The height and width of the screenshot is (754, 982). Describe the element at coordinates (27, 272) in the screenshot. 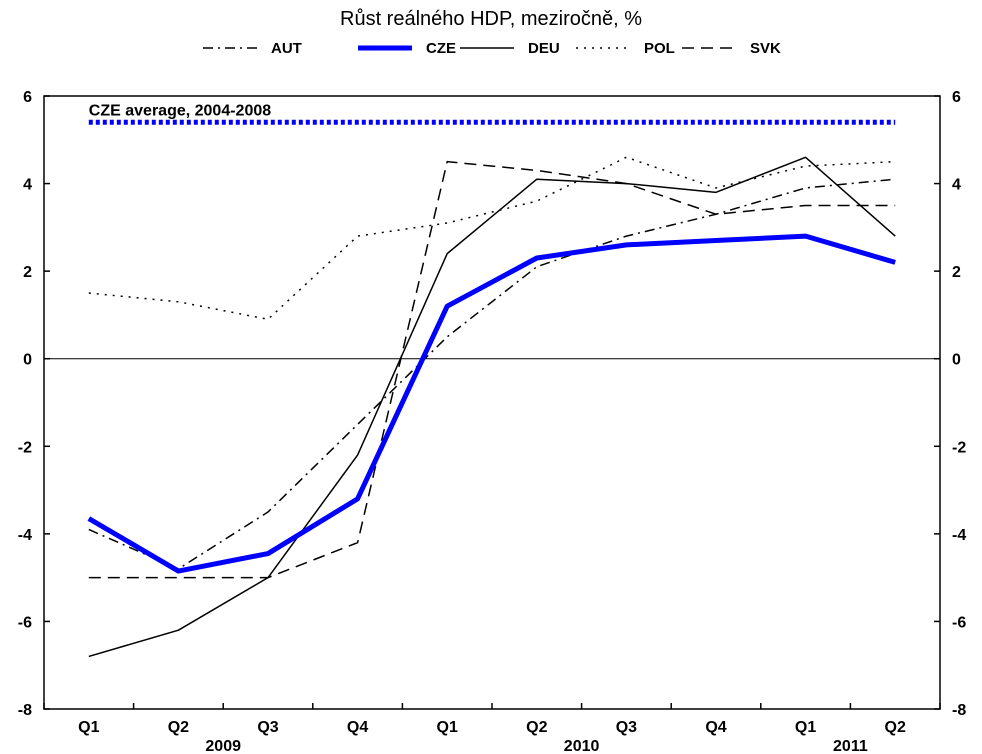

I see `y-tick-label-left: 2` at that location.